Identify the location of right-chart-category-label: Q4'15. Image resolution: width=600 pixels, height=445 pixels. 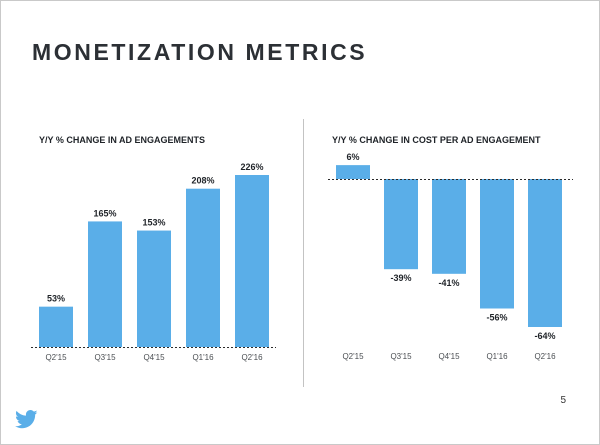
(449, 356).